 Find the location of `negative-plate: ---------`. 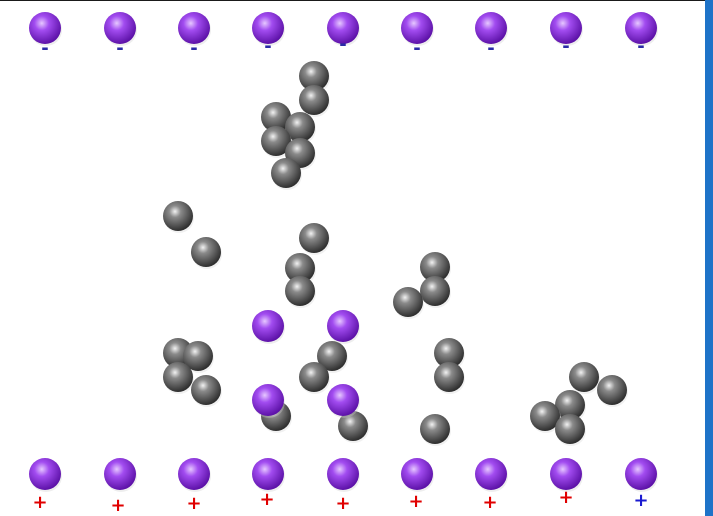

negative-plate: --------- is located at coordinates (343, 35).